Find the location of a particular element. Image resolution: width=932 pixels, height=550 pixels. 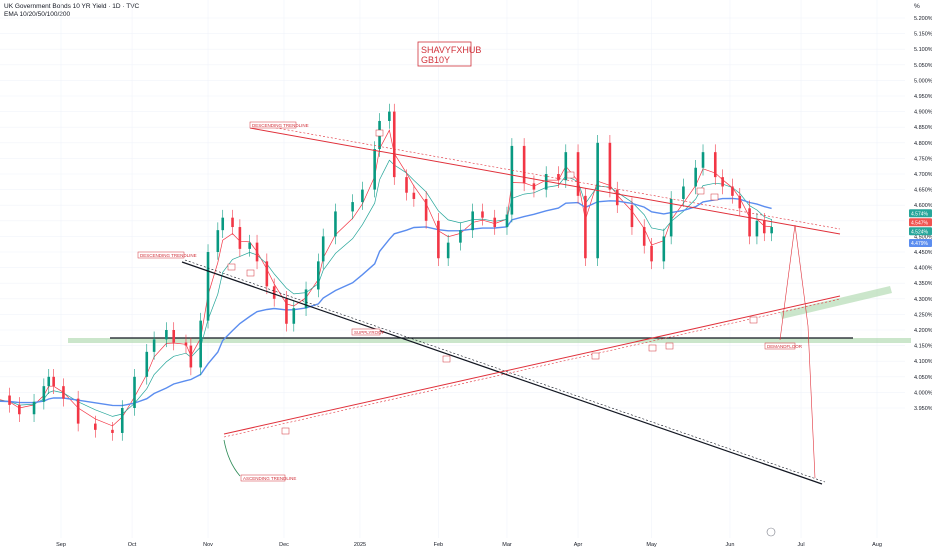

y-tick-label: 4.900% is located at coordinates (923, 113).